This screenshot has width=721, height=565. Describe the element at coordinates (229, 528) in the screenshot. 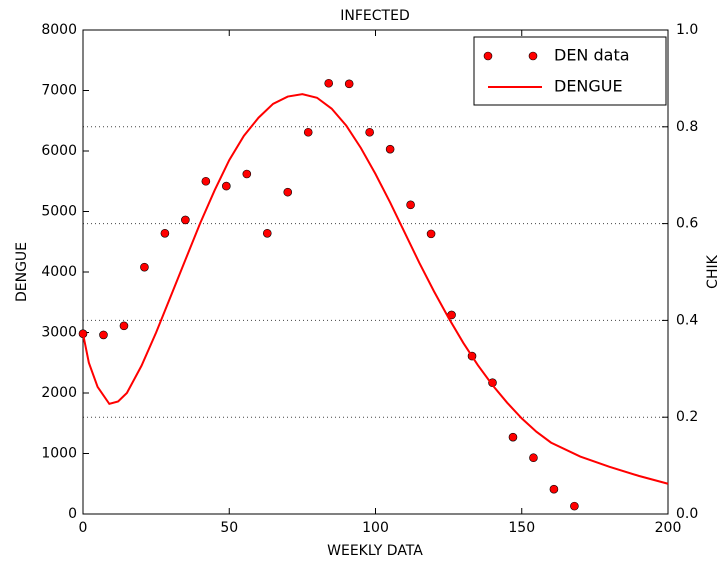

I see `x-tick-label: 50` at that location.